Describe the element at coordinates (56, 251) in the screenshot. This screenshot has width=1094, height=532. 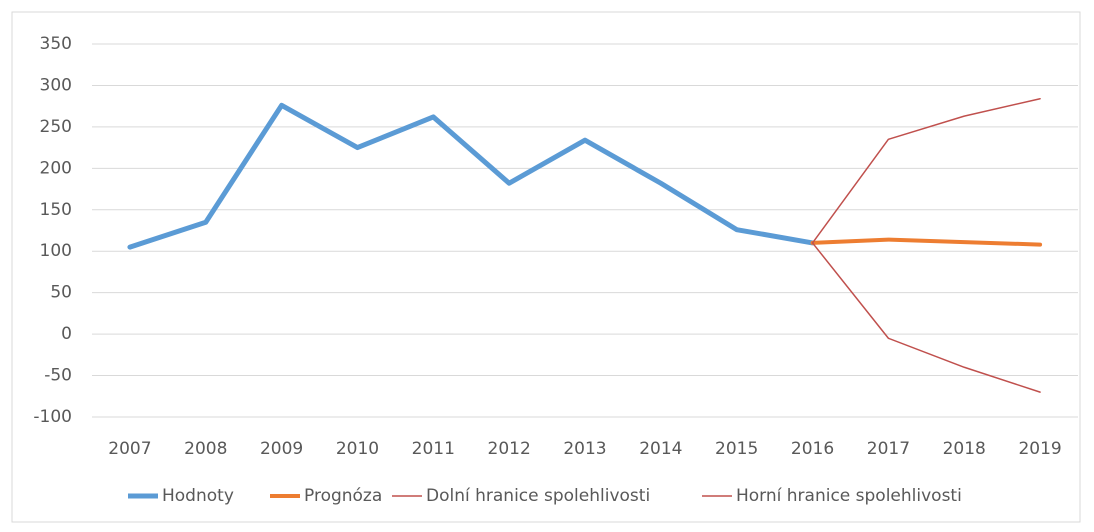
I see `y-tick-label: 100` at that location.